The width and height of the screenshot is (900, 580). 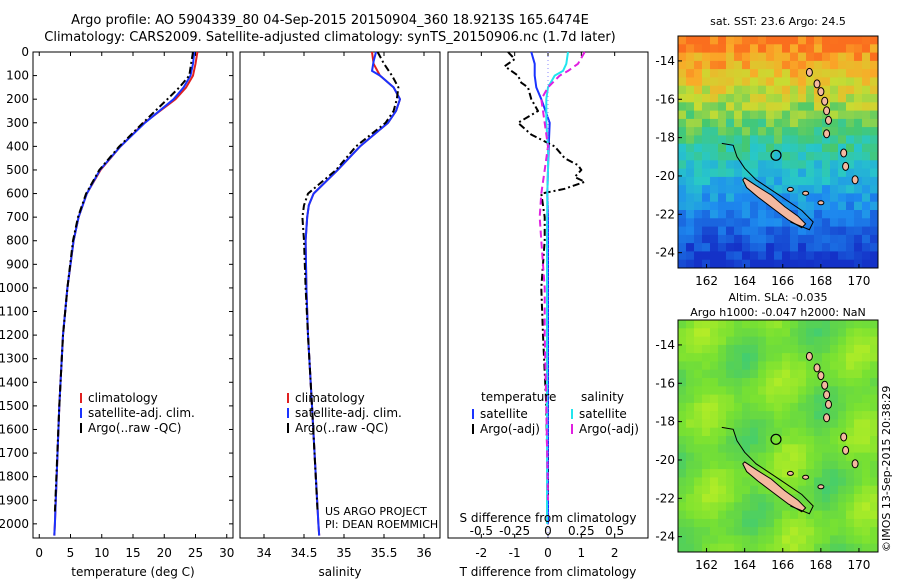 I want to click on series-line, so click(x=352, y=293).